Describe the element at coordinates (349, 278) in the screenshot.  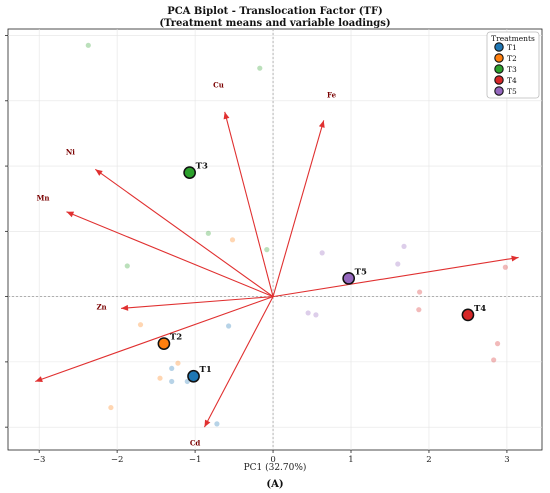
I see `treatment-mean-t5` at that location.